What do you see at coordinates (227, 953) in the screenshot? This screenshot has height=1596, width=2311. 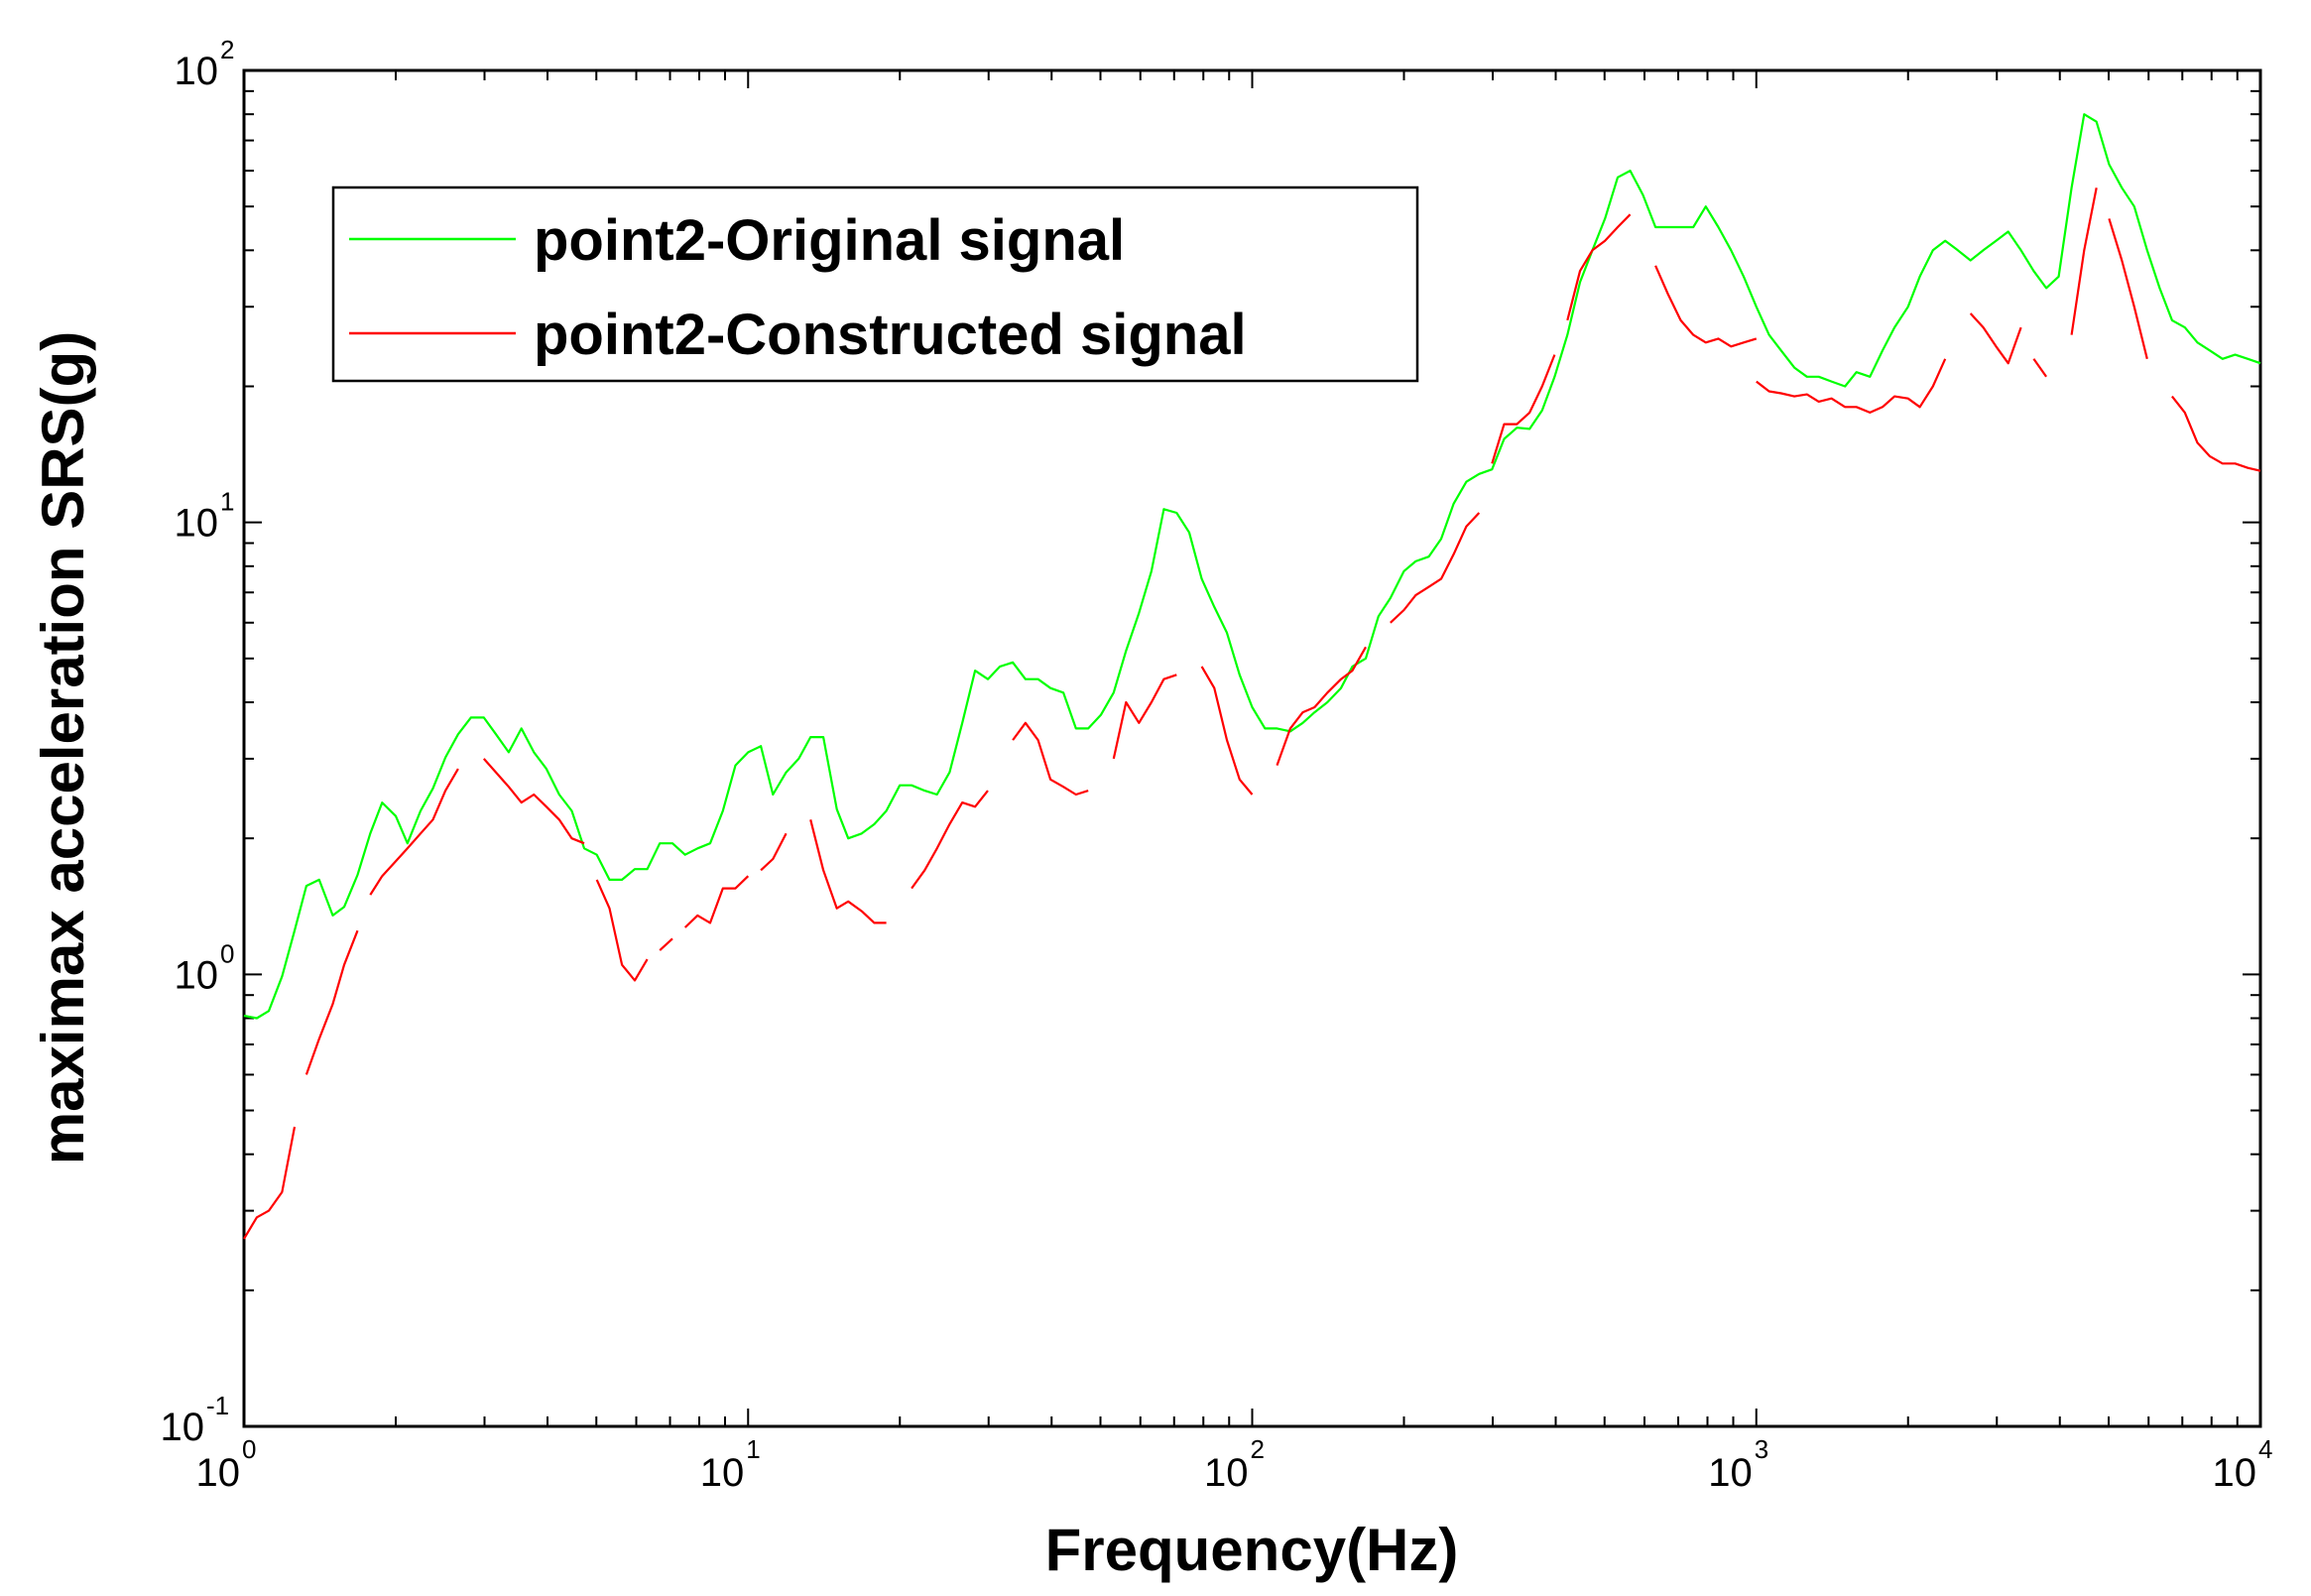 I see `y-tick-label-exponent: 0` at bounding box center [227, 953].